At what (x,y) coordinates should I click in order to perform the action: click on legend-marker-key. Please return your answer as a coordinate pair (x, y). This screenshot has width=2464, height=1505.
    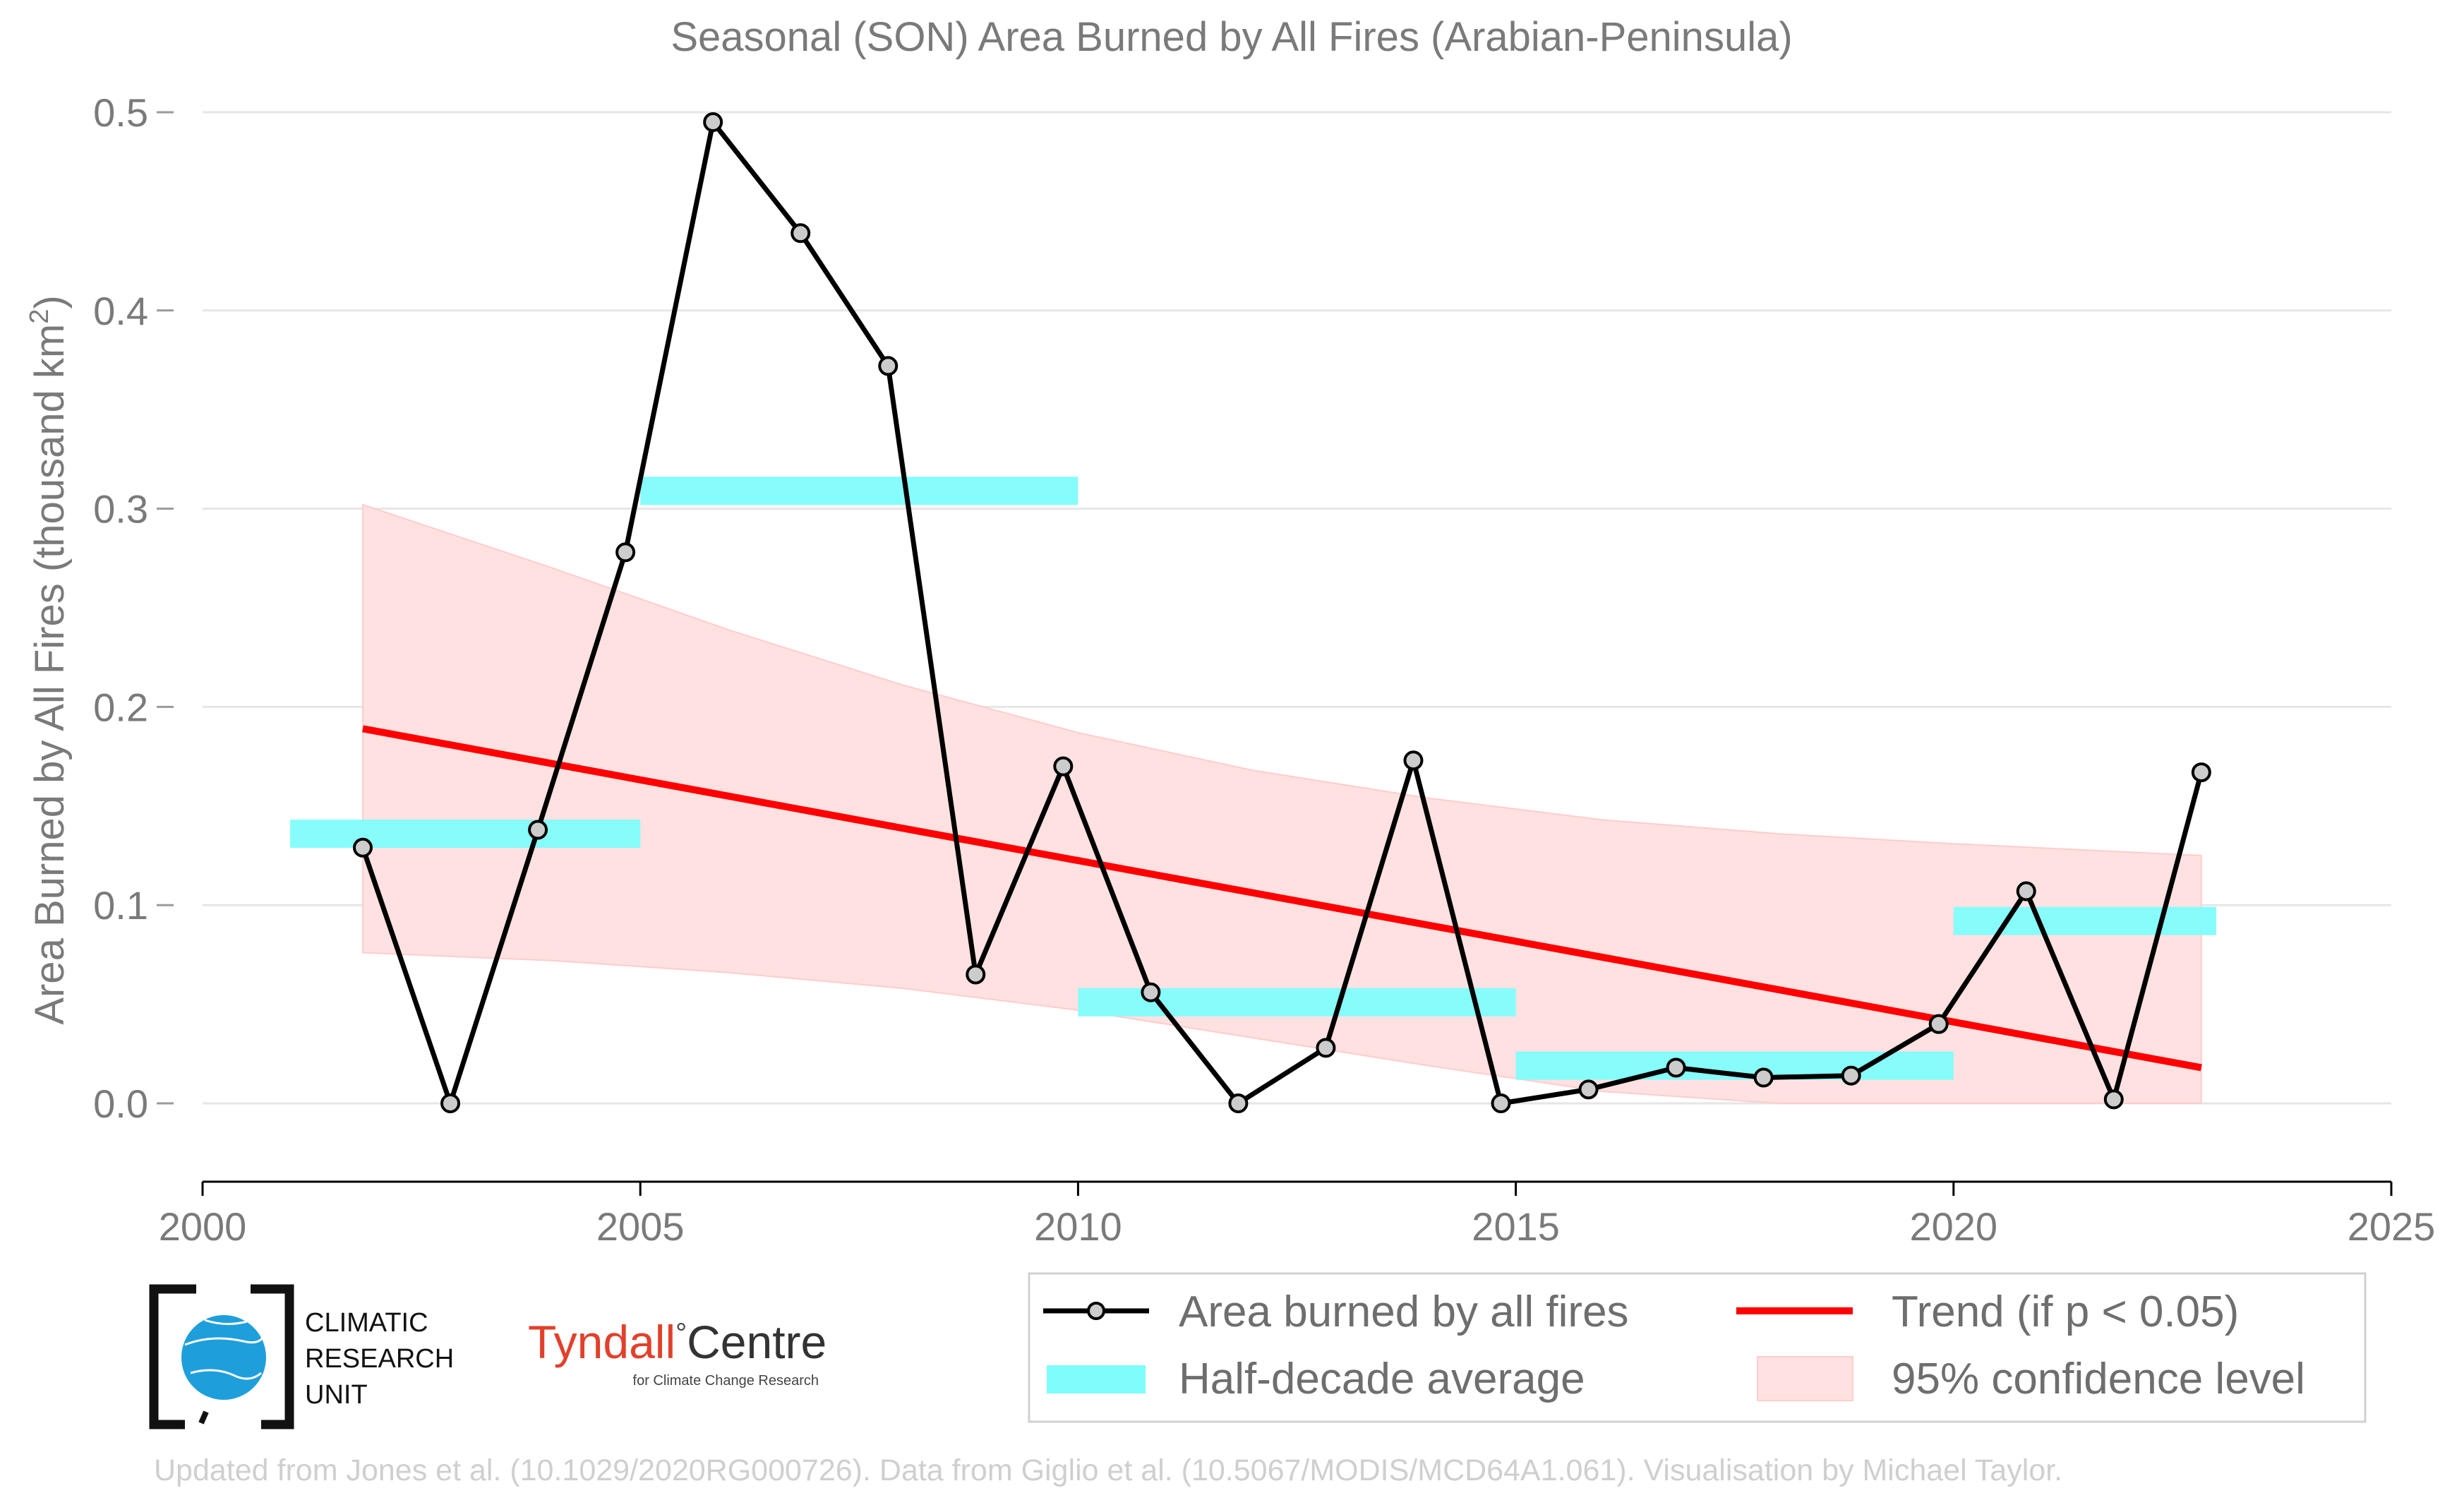
    Looking at the image, I should click on (1096, 1311).